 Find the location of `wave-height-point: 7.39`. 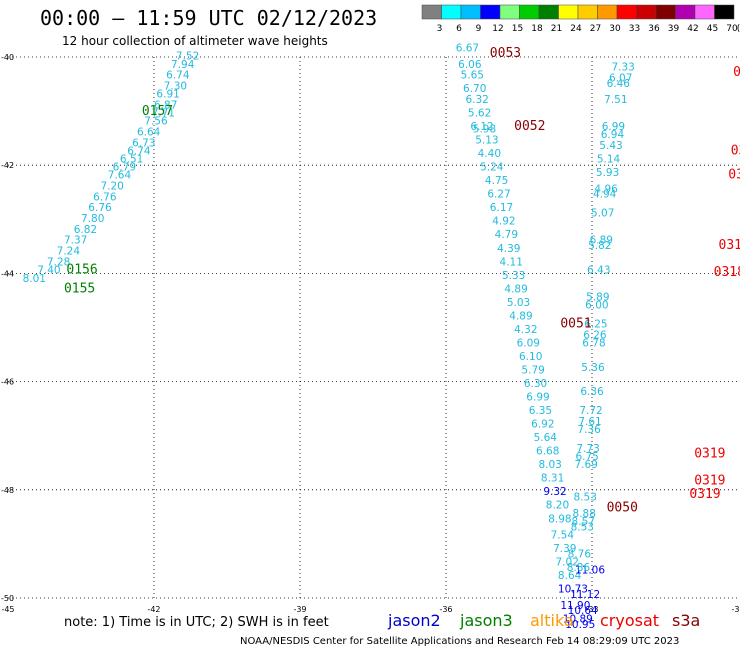

wave-height-point: 7.39 is located at coordinates (564, 549).